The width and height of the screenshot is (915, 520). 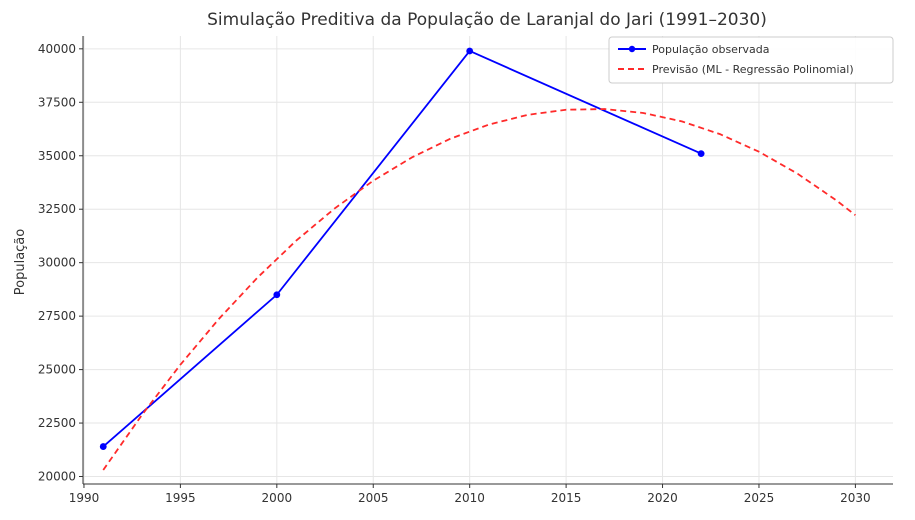 What do you see at coordinates (855, 498) in the screenshot?
I see `x-tick-label: 2030` at bounding box center [855, 498].